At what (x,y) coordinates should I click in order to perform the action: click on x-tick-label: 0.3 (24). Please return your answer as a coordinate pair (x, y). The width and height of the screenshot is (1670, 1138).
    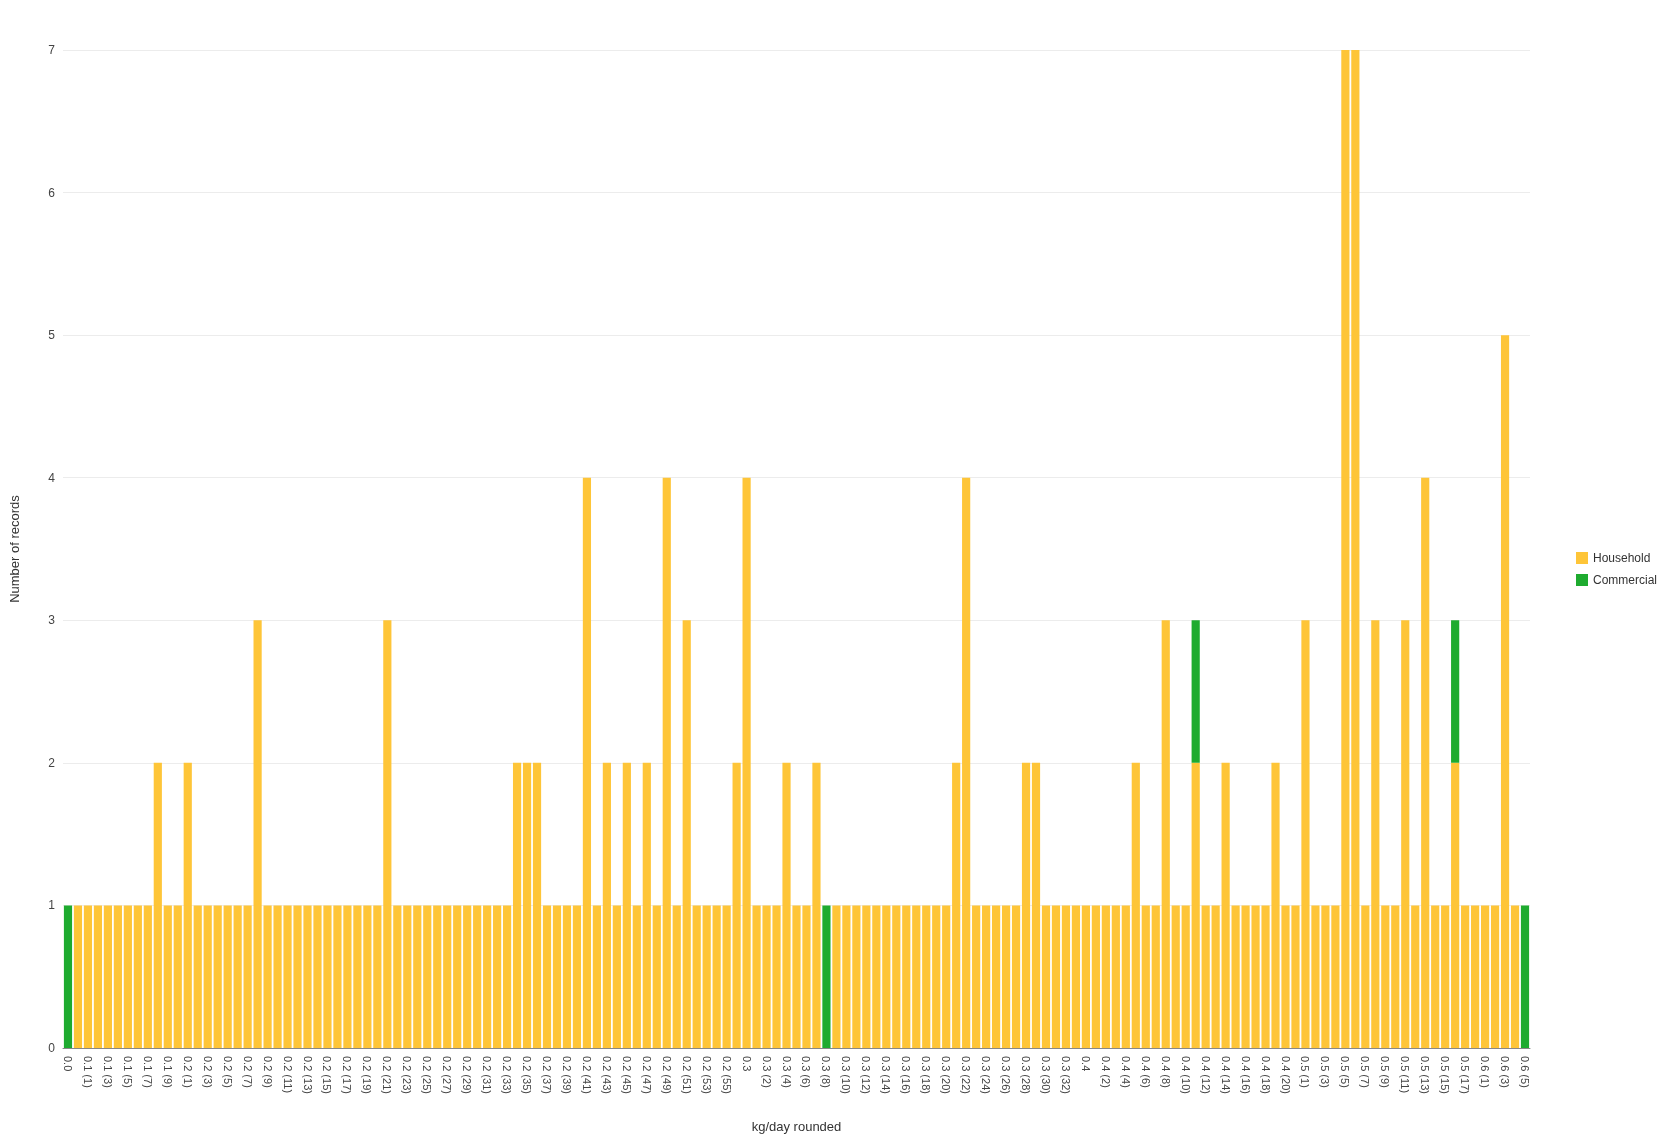
    Looking at the image, I should click on (986, 1075).